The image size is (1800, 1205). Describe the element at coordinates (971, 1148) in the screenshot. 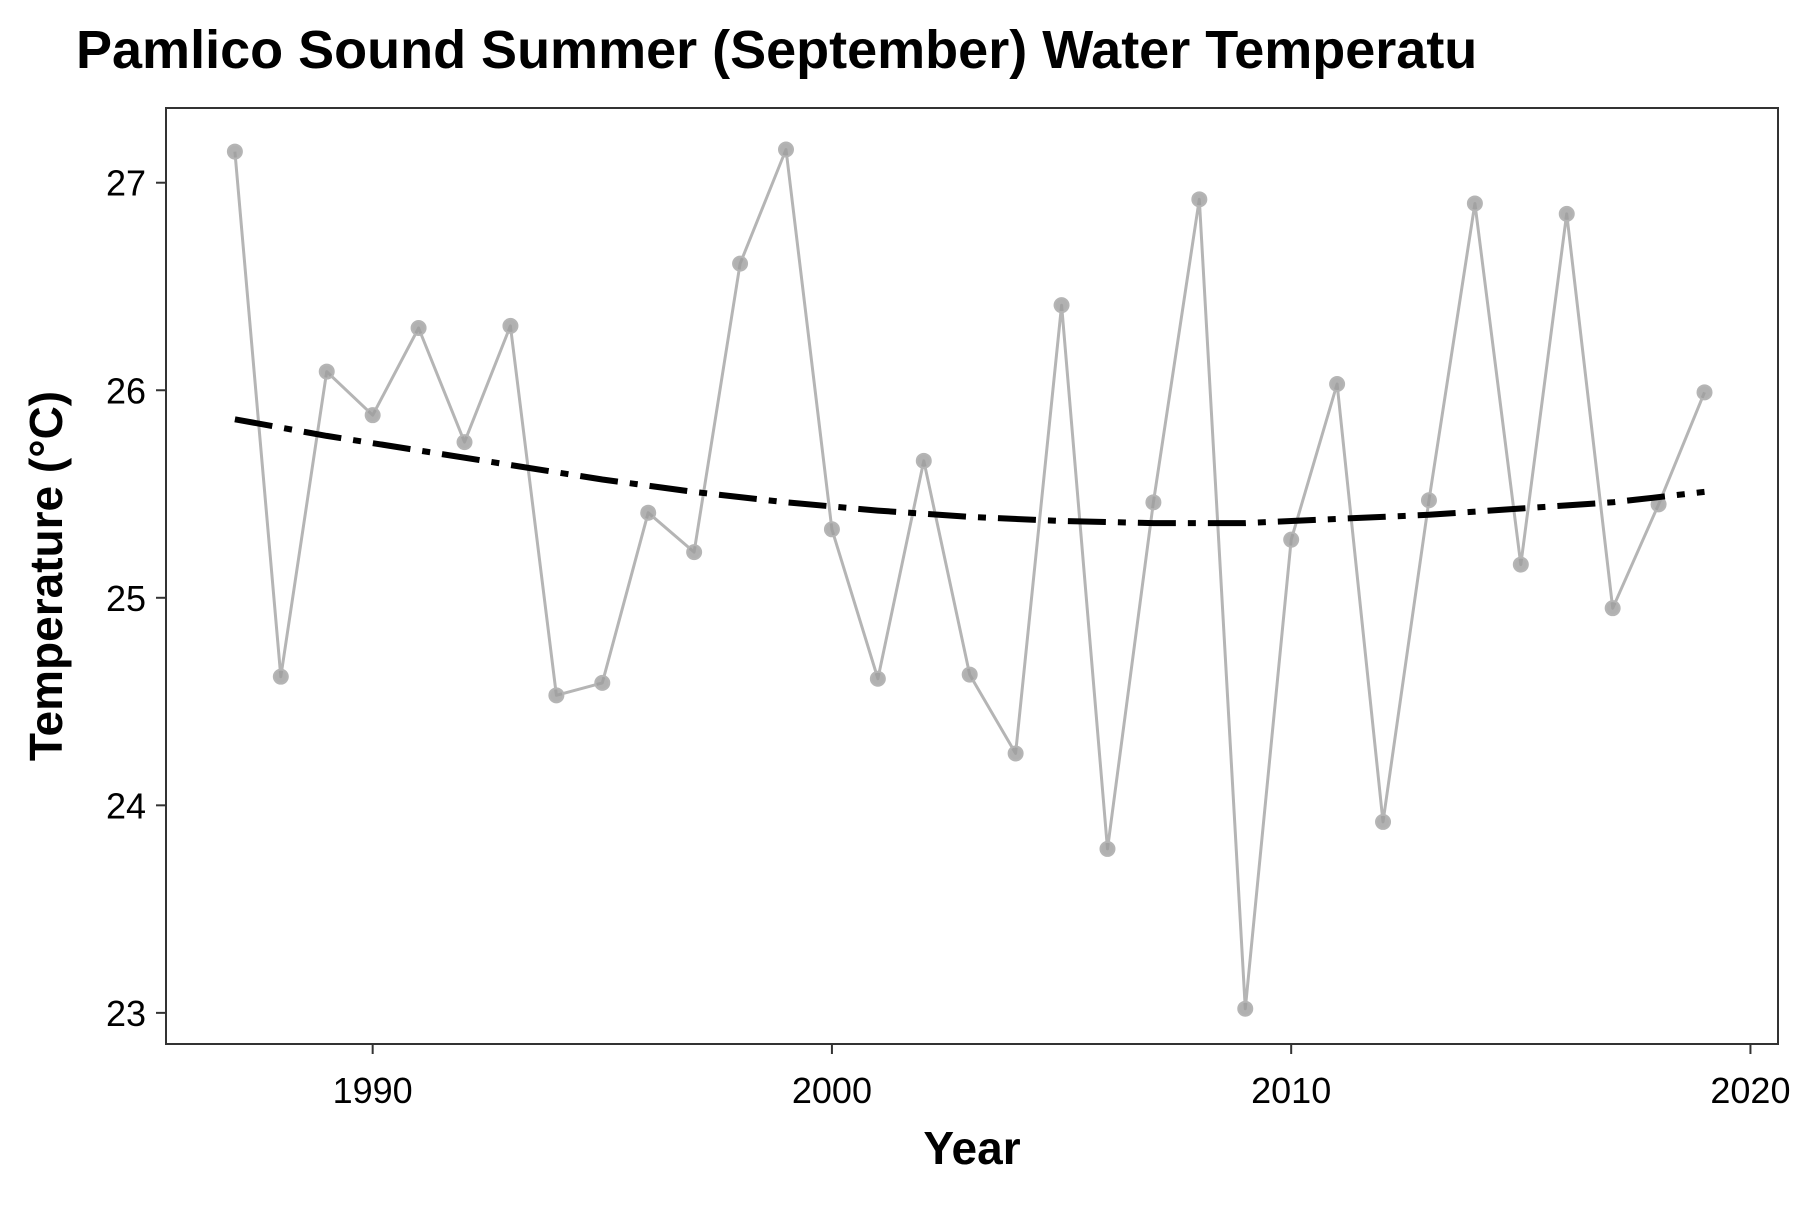

I see `x-axis-title: Year` at that location.